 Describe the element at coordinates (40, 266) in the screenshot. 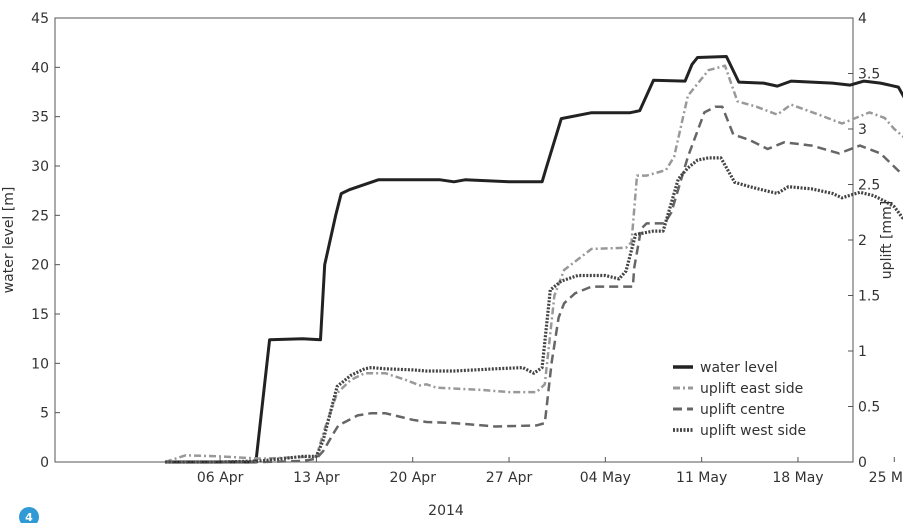

I see `y-tick-label: 20` at that location.